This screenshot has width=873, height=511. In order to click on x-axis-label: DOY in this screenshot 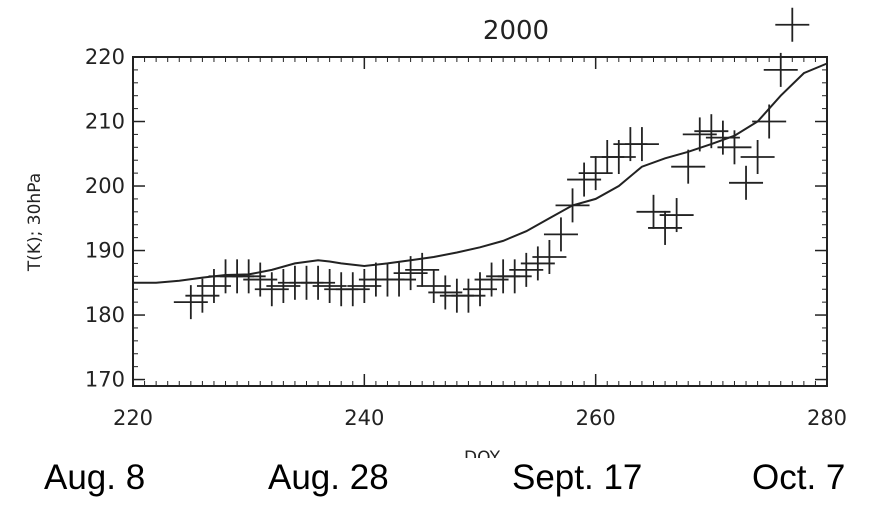, I will do `click(482, 453)`.